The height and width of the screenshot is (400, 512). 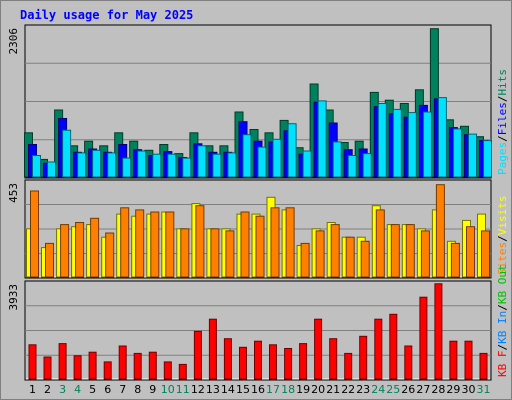 I want to click on legend-entry-visits: Visits, so click(x=502, y=216).